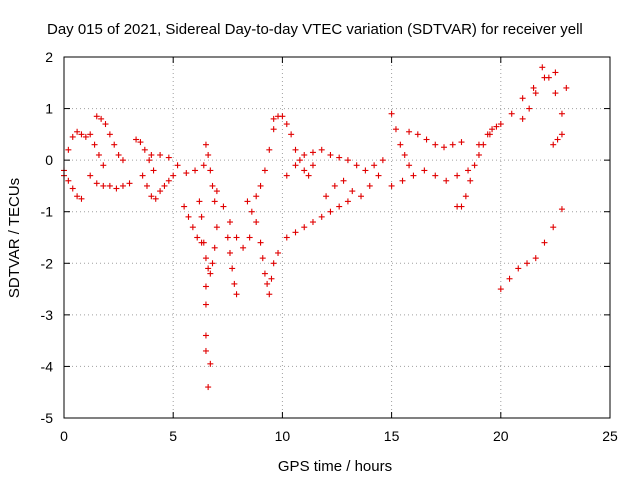 This screenshot has height=480, width=640. Describe the element at coordinates (335, 466) in the screenshot. I see `x-axis-title: GPS time / hours` at that location.